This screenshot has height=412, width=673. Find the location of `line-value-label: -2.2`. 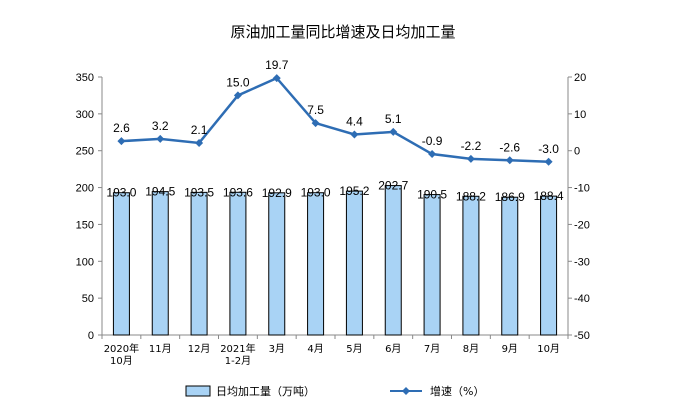

line-value-label: -2.2 is located at coordinates (471, 146).